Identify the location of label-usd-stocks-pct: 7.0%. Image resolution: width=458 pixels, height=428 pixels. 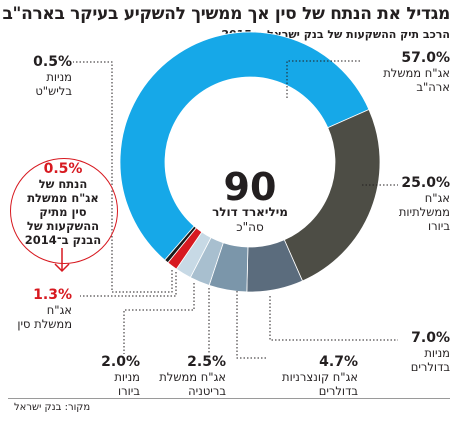
(430, 338).